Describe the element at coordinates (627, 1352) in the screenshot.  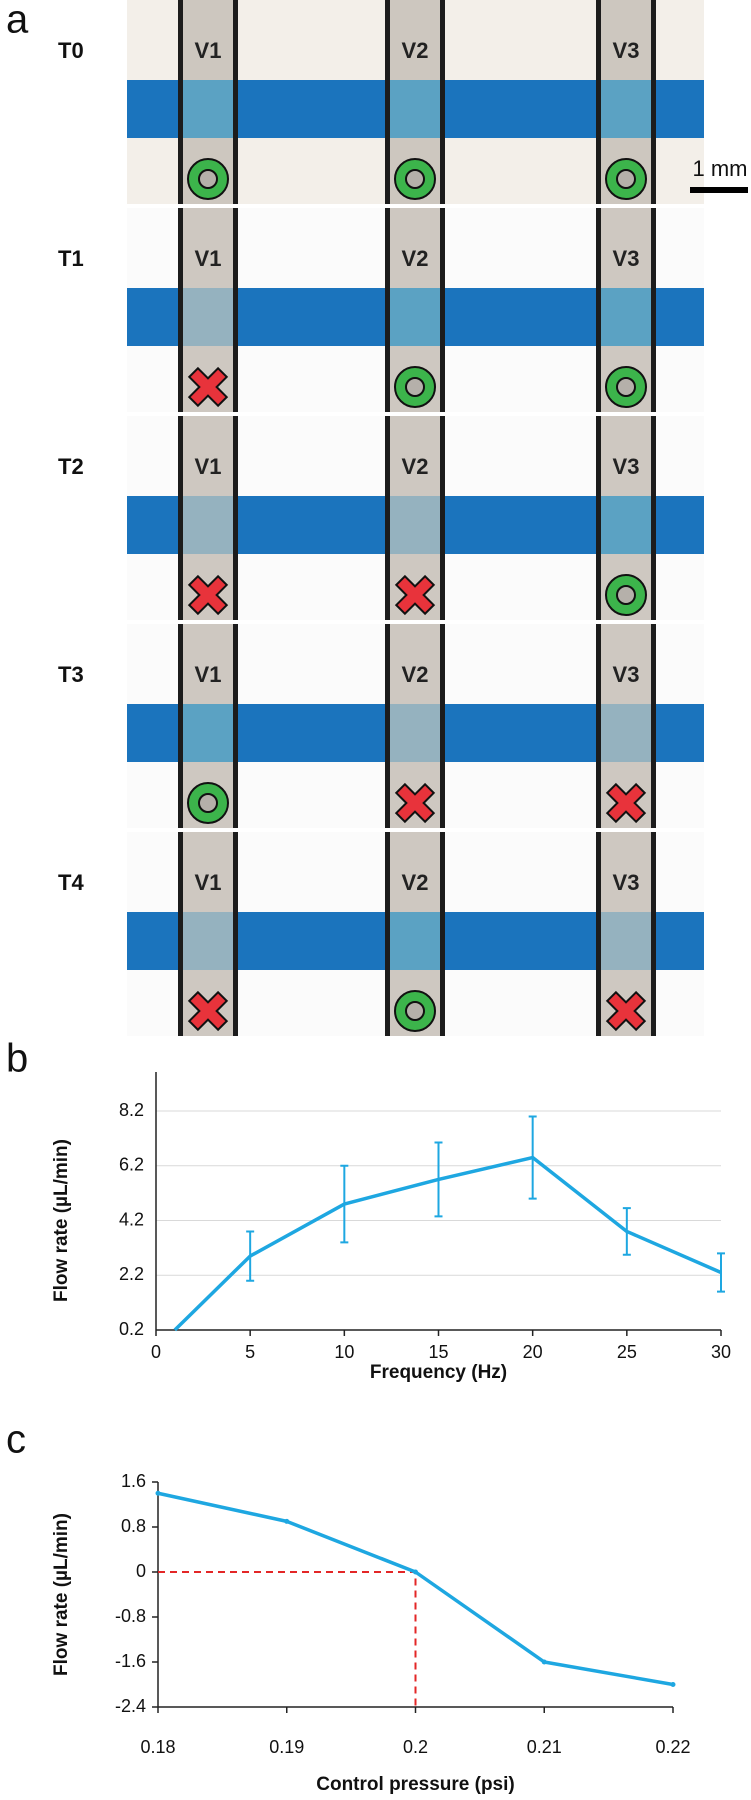
I see `x-tick-label: 25` at that location.